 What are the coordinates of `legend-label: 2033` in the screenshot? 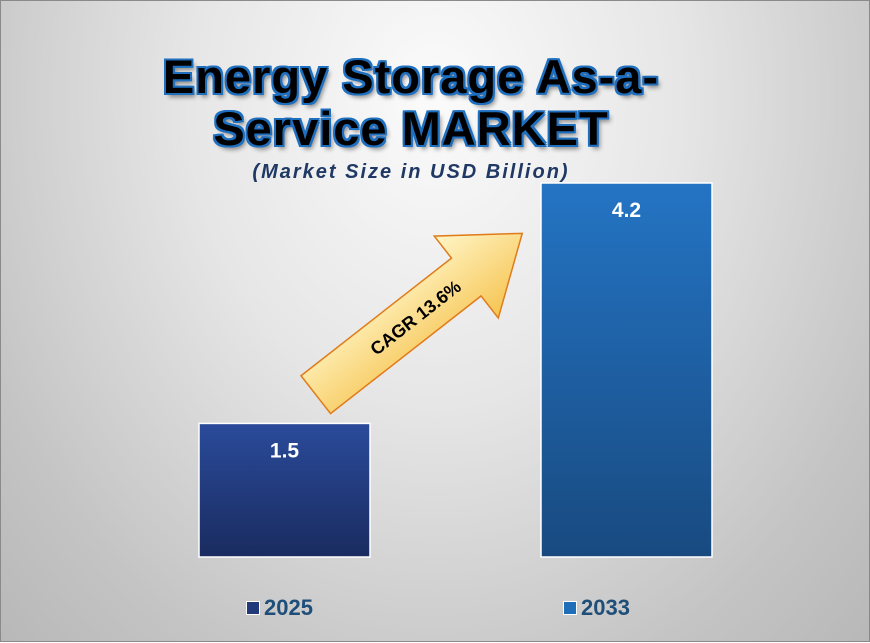 It's located at (605, 607).